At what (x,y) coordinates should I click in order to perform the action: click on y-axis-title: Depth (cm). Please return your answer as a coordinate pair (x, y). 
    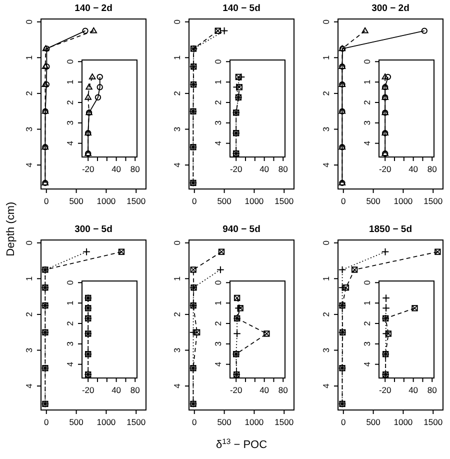
    Looking at the image, I should click on (11, 229).